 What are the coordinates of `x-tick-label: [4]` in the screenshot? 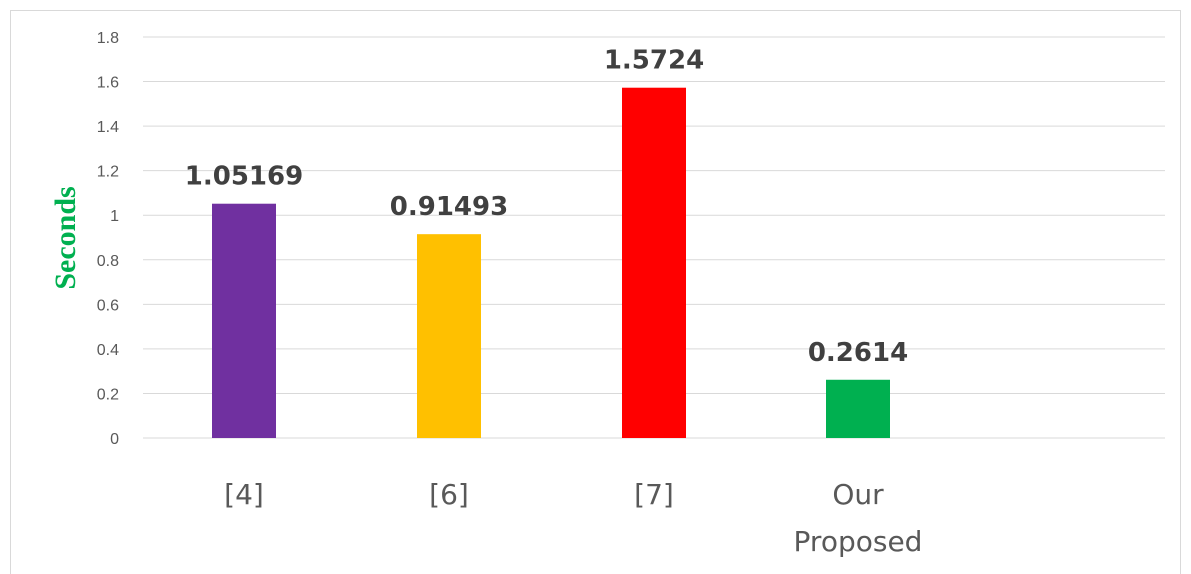 It's located at (244, 494).